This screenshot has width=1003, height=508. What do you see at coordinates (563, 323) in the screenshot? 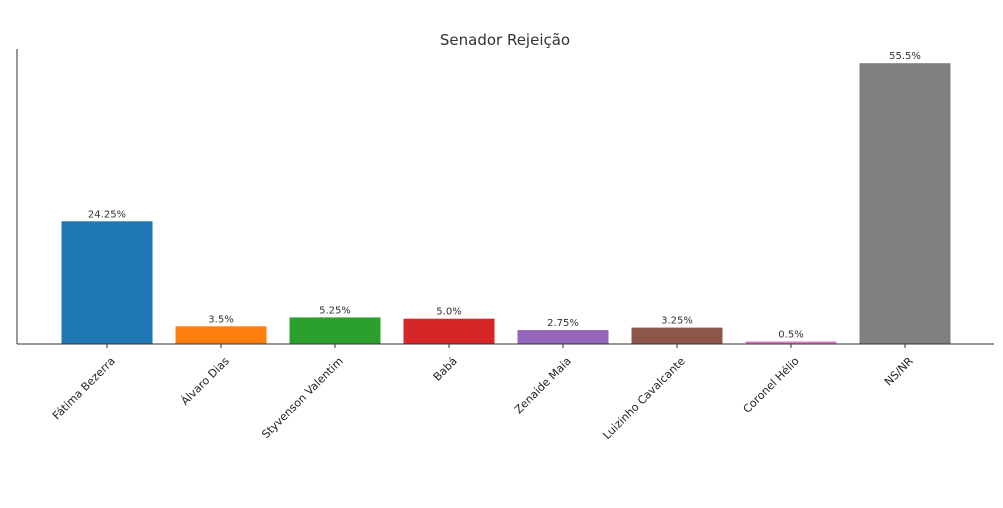
I see `data-label-zenaide-maia: 2.75%` at bounding box center [563, 323].